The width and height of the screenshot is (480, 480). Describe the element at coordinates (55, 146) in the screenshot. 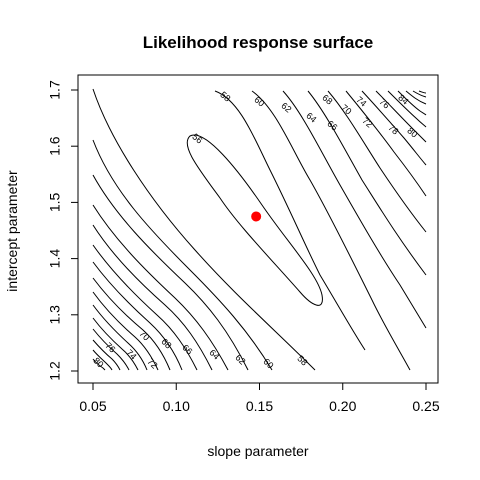

I see `y-tick-label: 1.6` at that location.